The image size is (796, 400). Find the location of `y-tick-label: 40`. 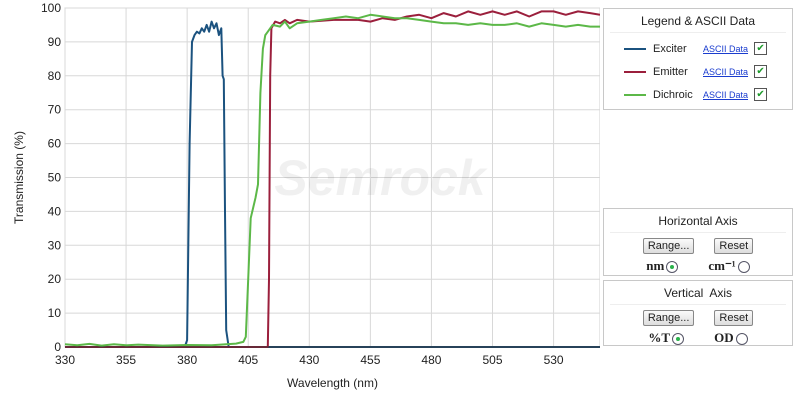

y-tick-label: 40 is located at coordinates (55, 211).